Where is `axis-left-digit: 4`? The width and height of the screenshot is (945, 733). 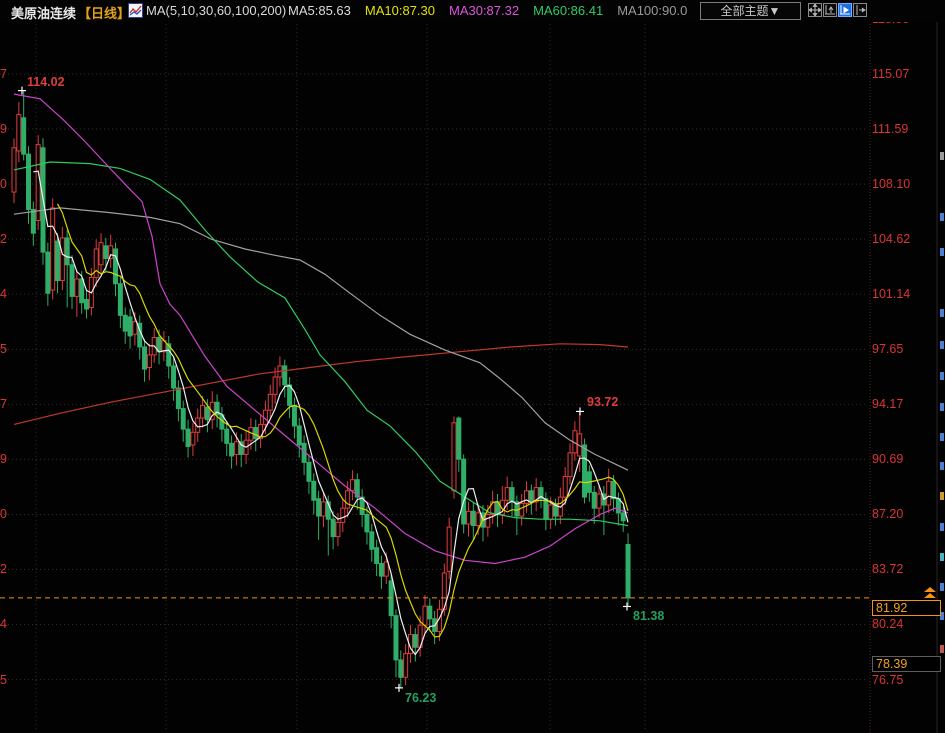
axis-left-digit: 4 is located at coordinates (3, 294).